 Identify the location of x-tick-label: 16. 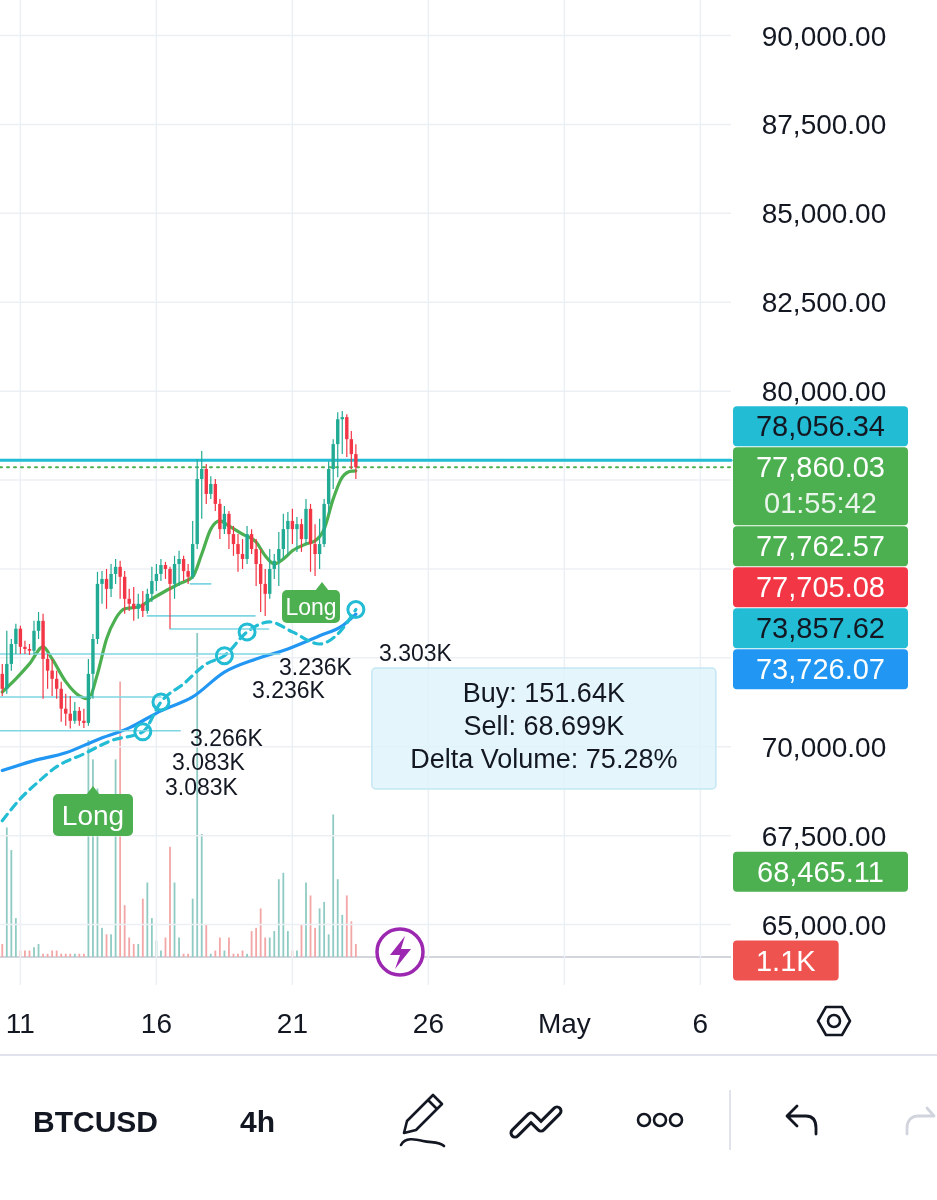
(156, 1023).